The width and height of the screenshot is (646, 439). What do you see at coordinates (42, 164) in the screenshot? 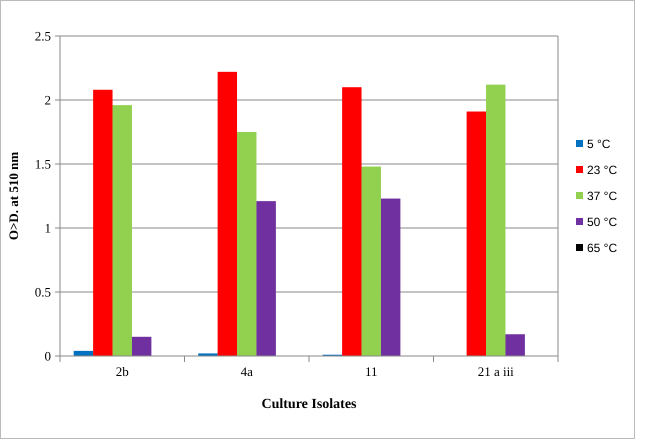
I see `y-tick-label: 1.5` at bounding box center [42, 164].